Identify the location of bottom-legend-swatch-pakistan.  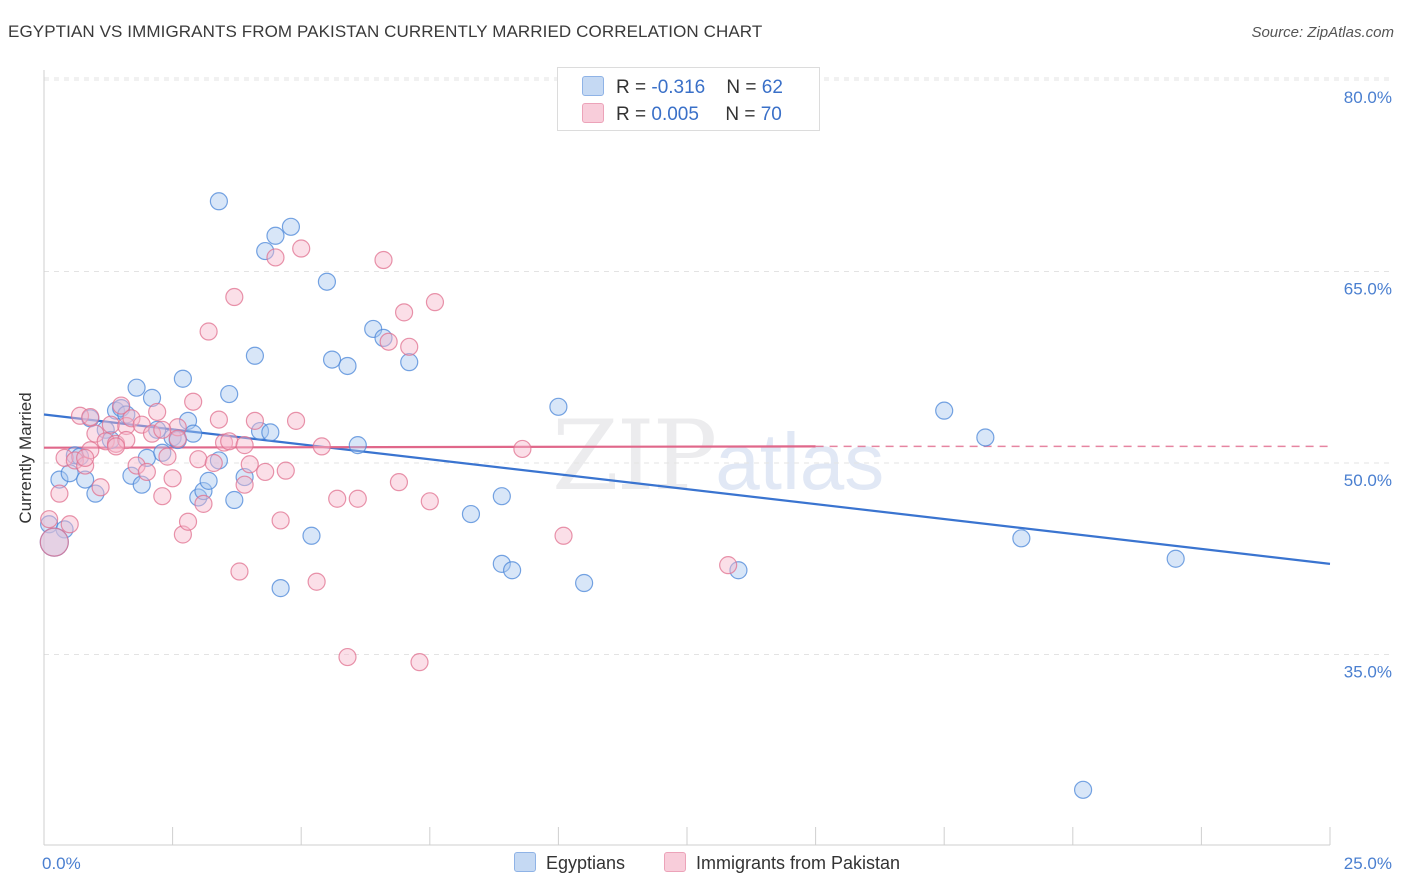
(675, 862).